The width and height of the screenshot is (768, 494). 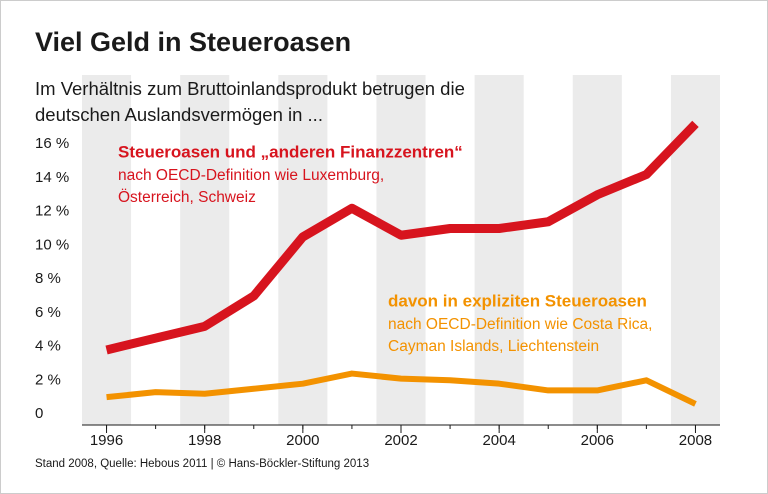 What do you see at coordinates (251, 175) in the screenshot?
I see `series-description: nach OECD-Definition wie Luxemburg,` at bounding box center [251, 175].